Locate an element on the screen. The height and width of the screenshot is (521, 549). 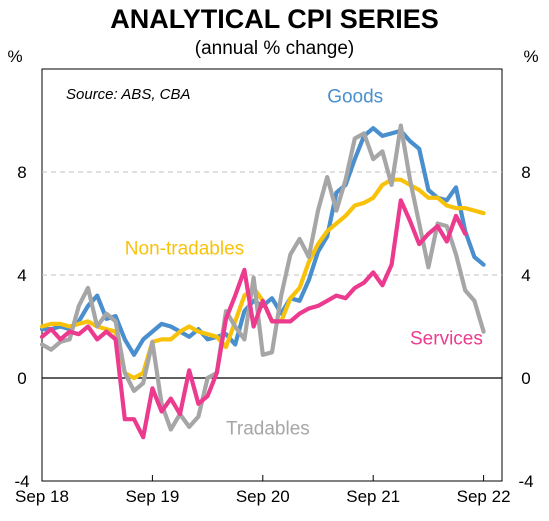
y-tick-label-left: 4 is located at coordinates (21, 275).